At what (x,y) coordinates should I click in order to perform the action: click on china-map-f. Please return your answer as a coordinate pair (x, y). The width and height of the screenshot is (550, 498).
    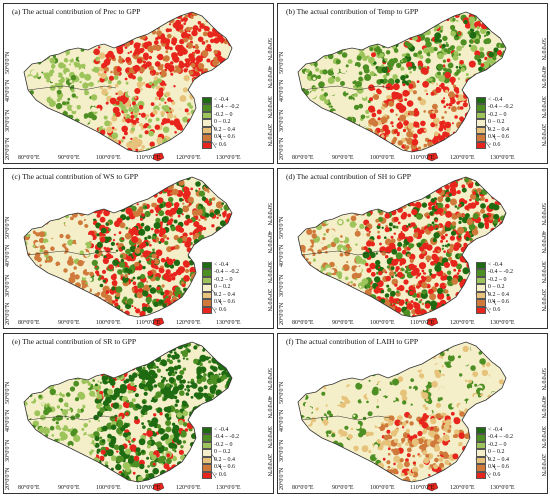
    Looking at the image, I should click on (402, 416).